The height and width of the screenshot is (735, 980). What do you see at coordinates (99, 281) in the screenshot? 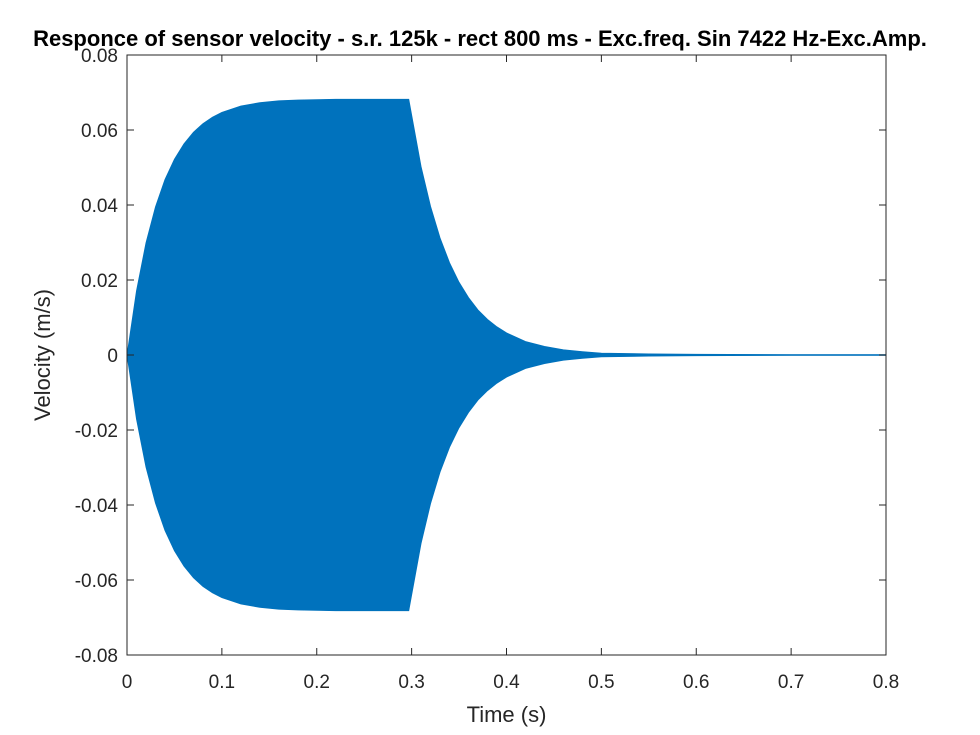
I see `y-tick-label: 0.02` at bounding box center [99, 281].